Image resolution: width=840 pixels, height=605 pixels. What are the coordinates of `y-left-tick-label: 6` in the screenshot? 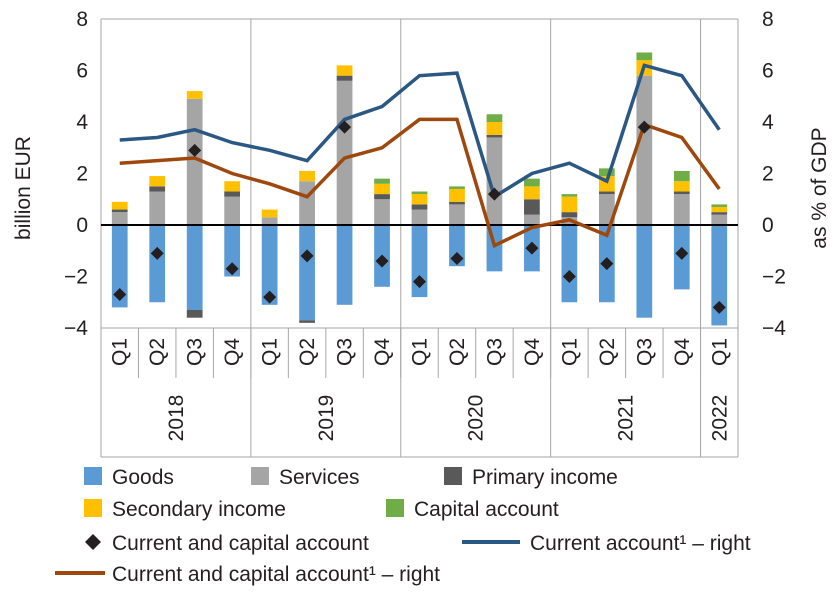 It's located at (82, 71).